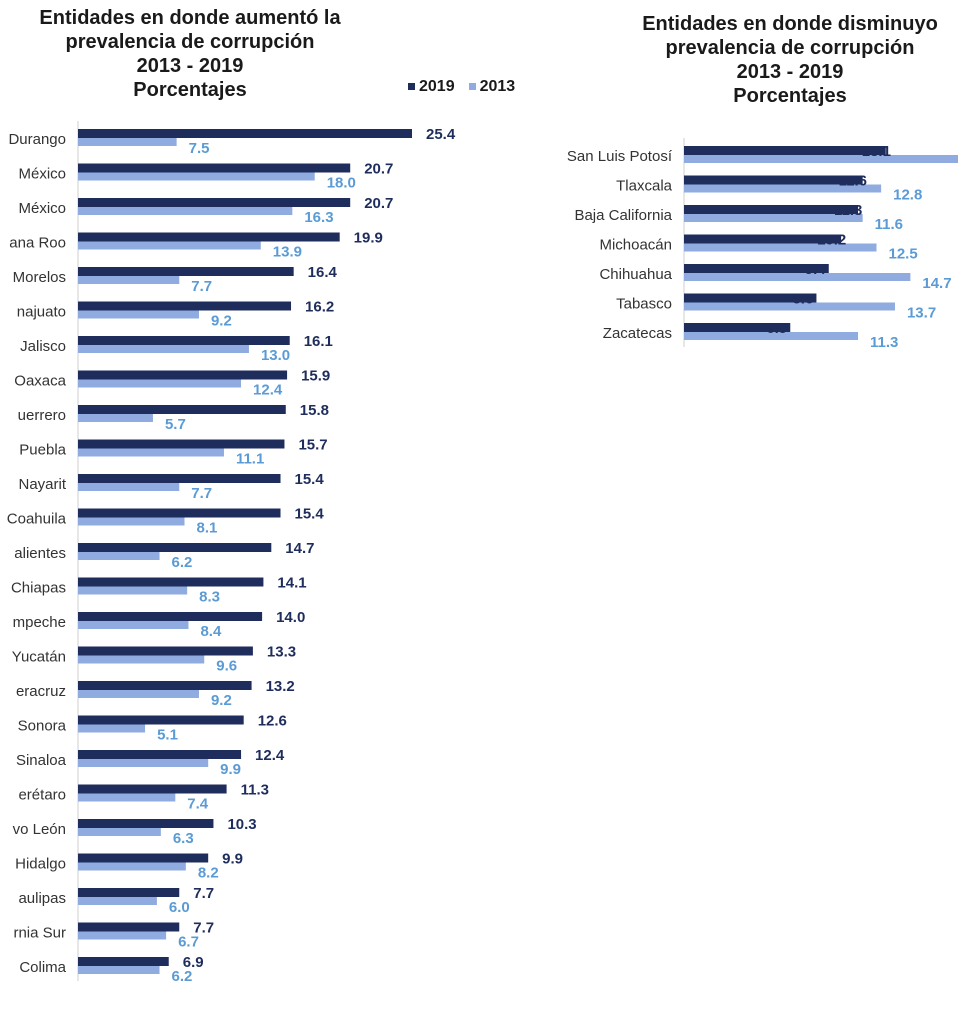  What do you see at coordinates (623, 215) in the screenshot?
I see `category-label: Baja California` at bounding box center [623, 215].